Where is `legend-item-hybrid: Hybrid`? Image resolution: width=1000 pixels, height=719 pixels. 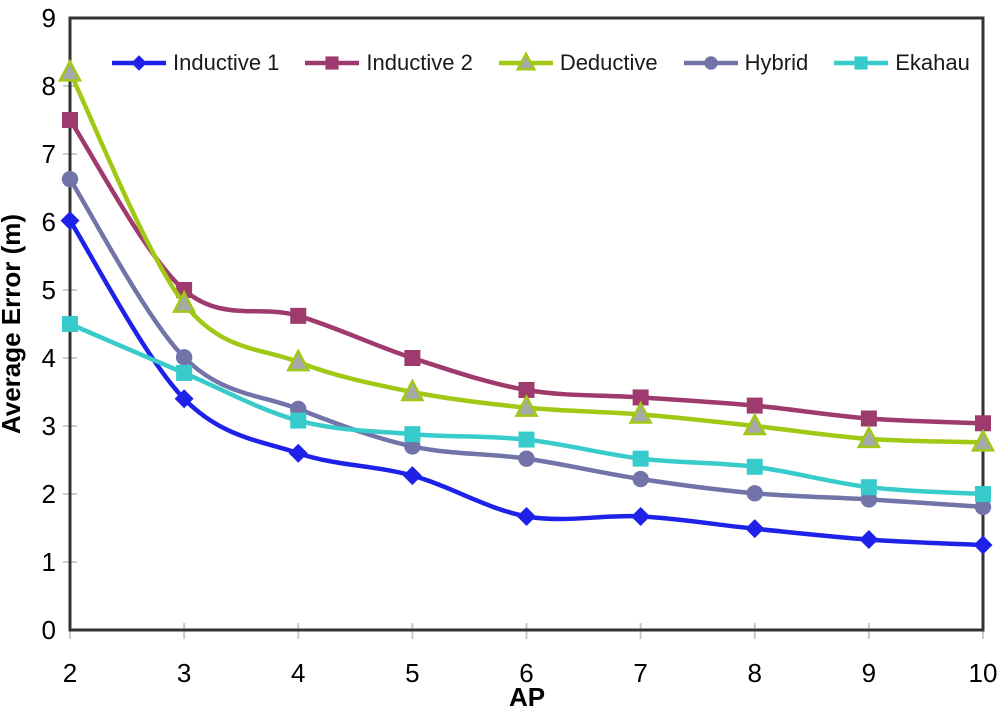
legend-item-hybrid: Hybrid is located at coordinates (746, 63).